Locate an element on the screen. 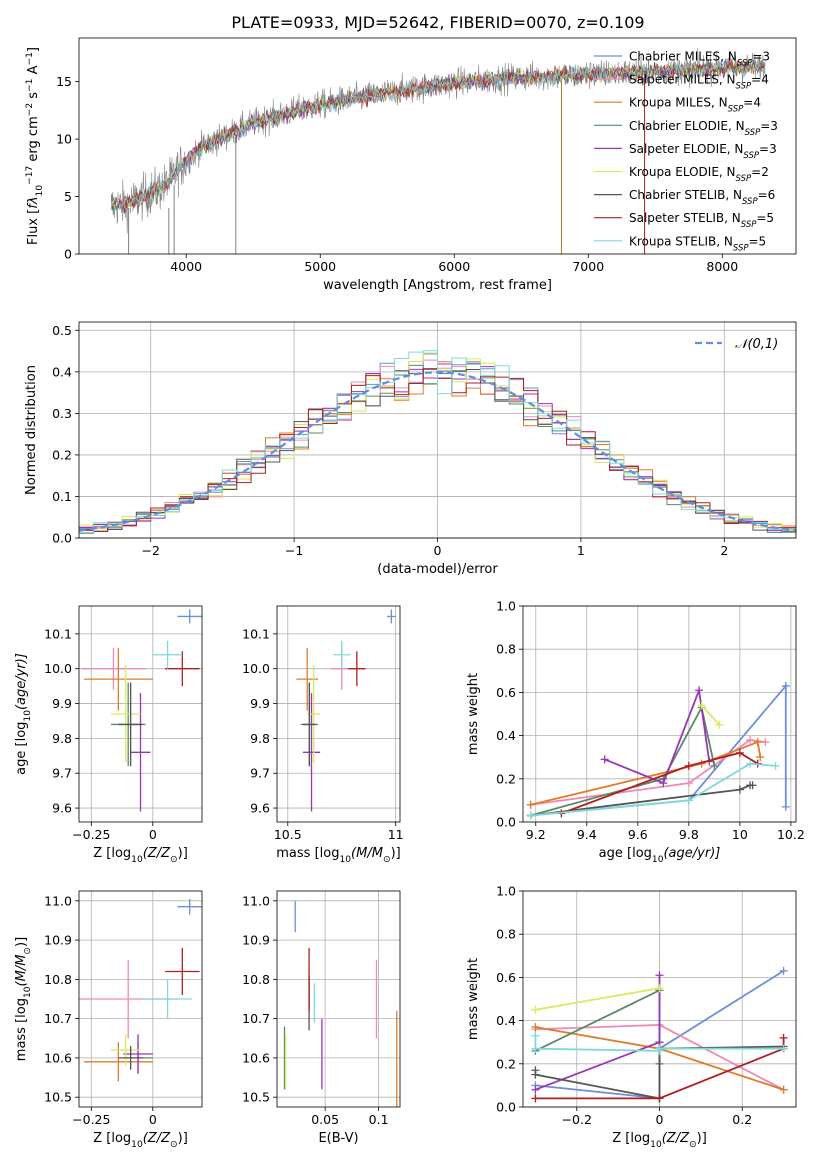 This screenshot has width=819, height=1170. residuals-legend: 𝒩(0,1) is located at coordinates (736, 344).